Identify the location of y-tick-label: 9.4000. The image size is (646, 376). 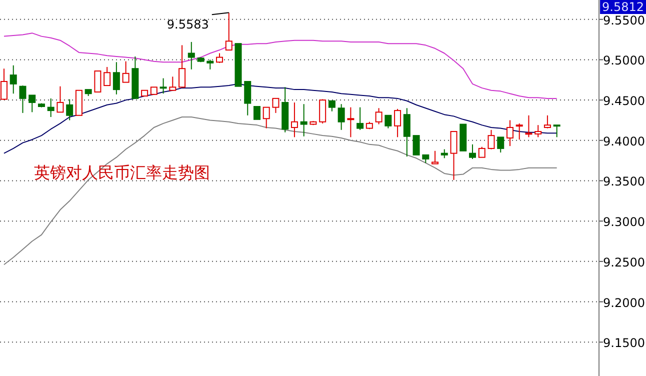
(624, 141).